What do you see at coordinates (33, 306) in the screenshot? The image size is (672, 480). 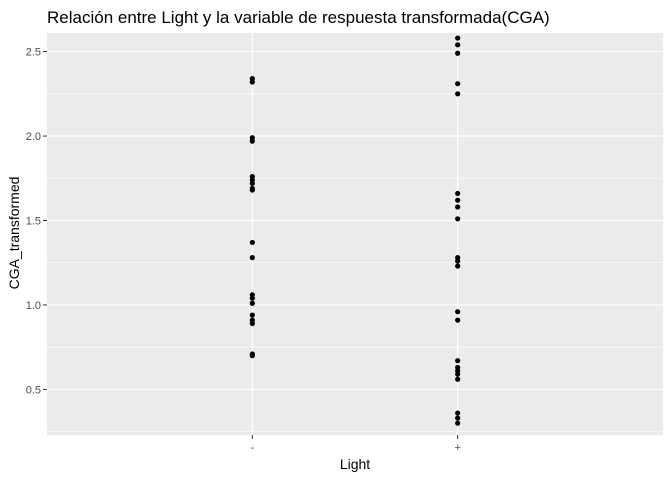 I see `y-tick-label: 1.0` at bounding box center [33, 306].